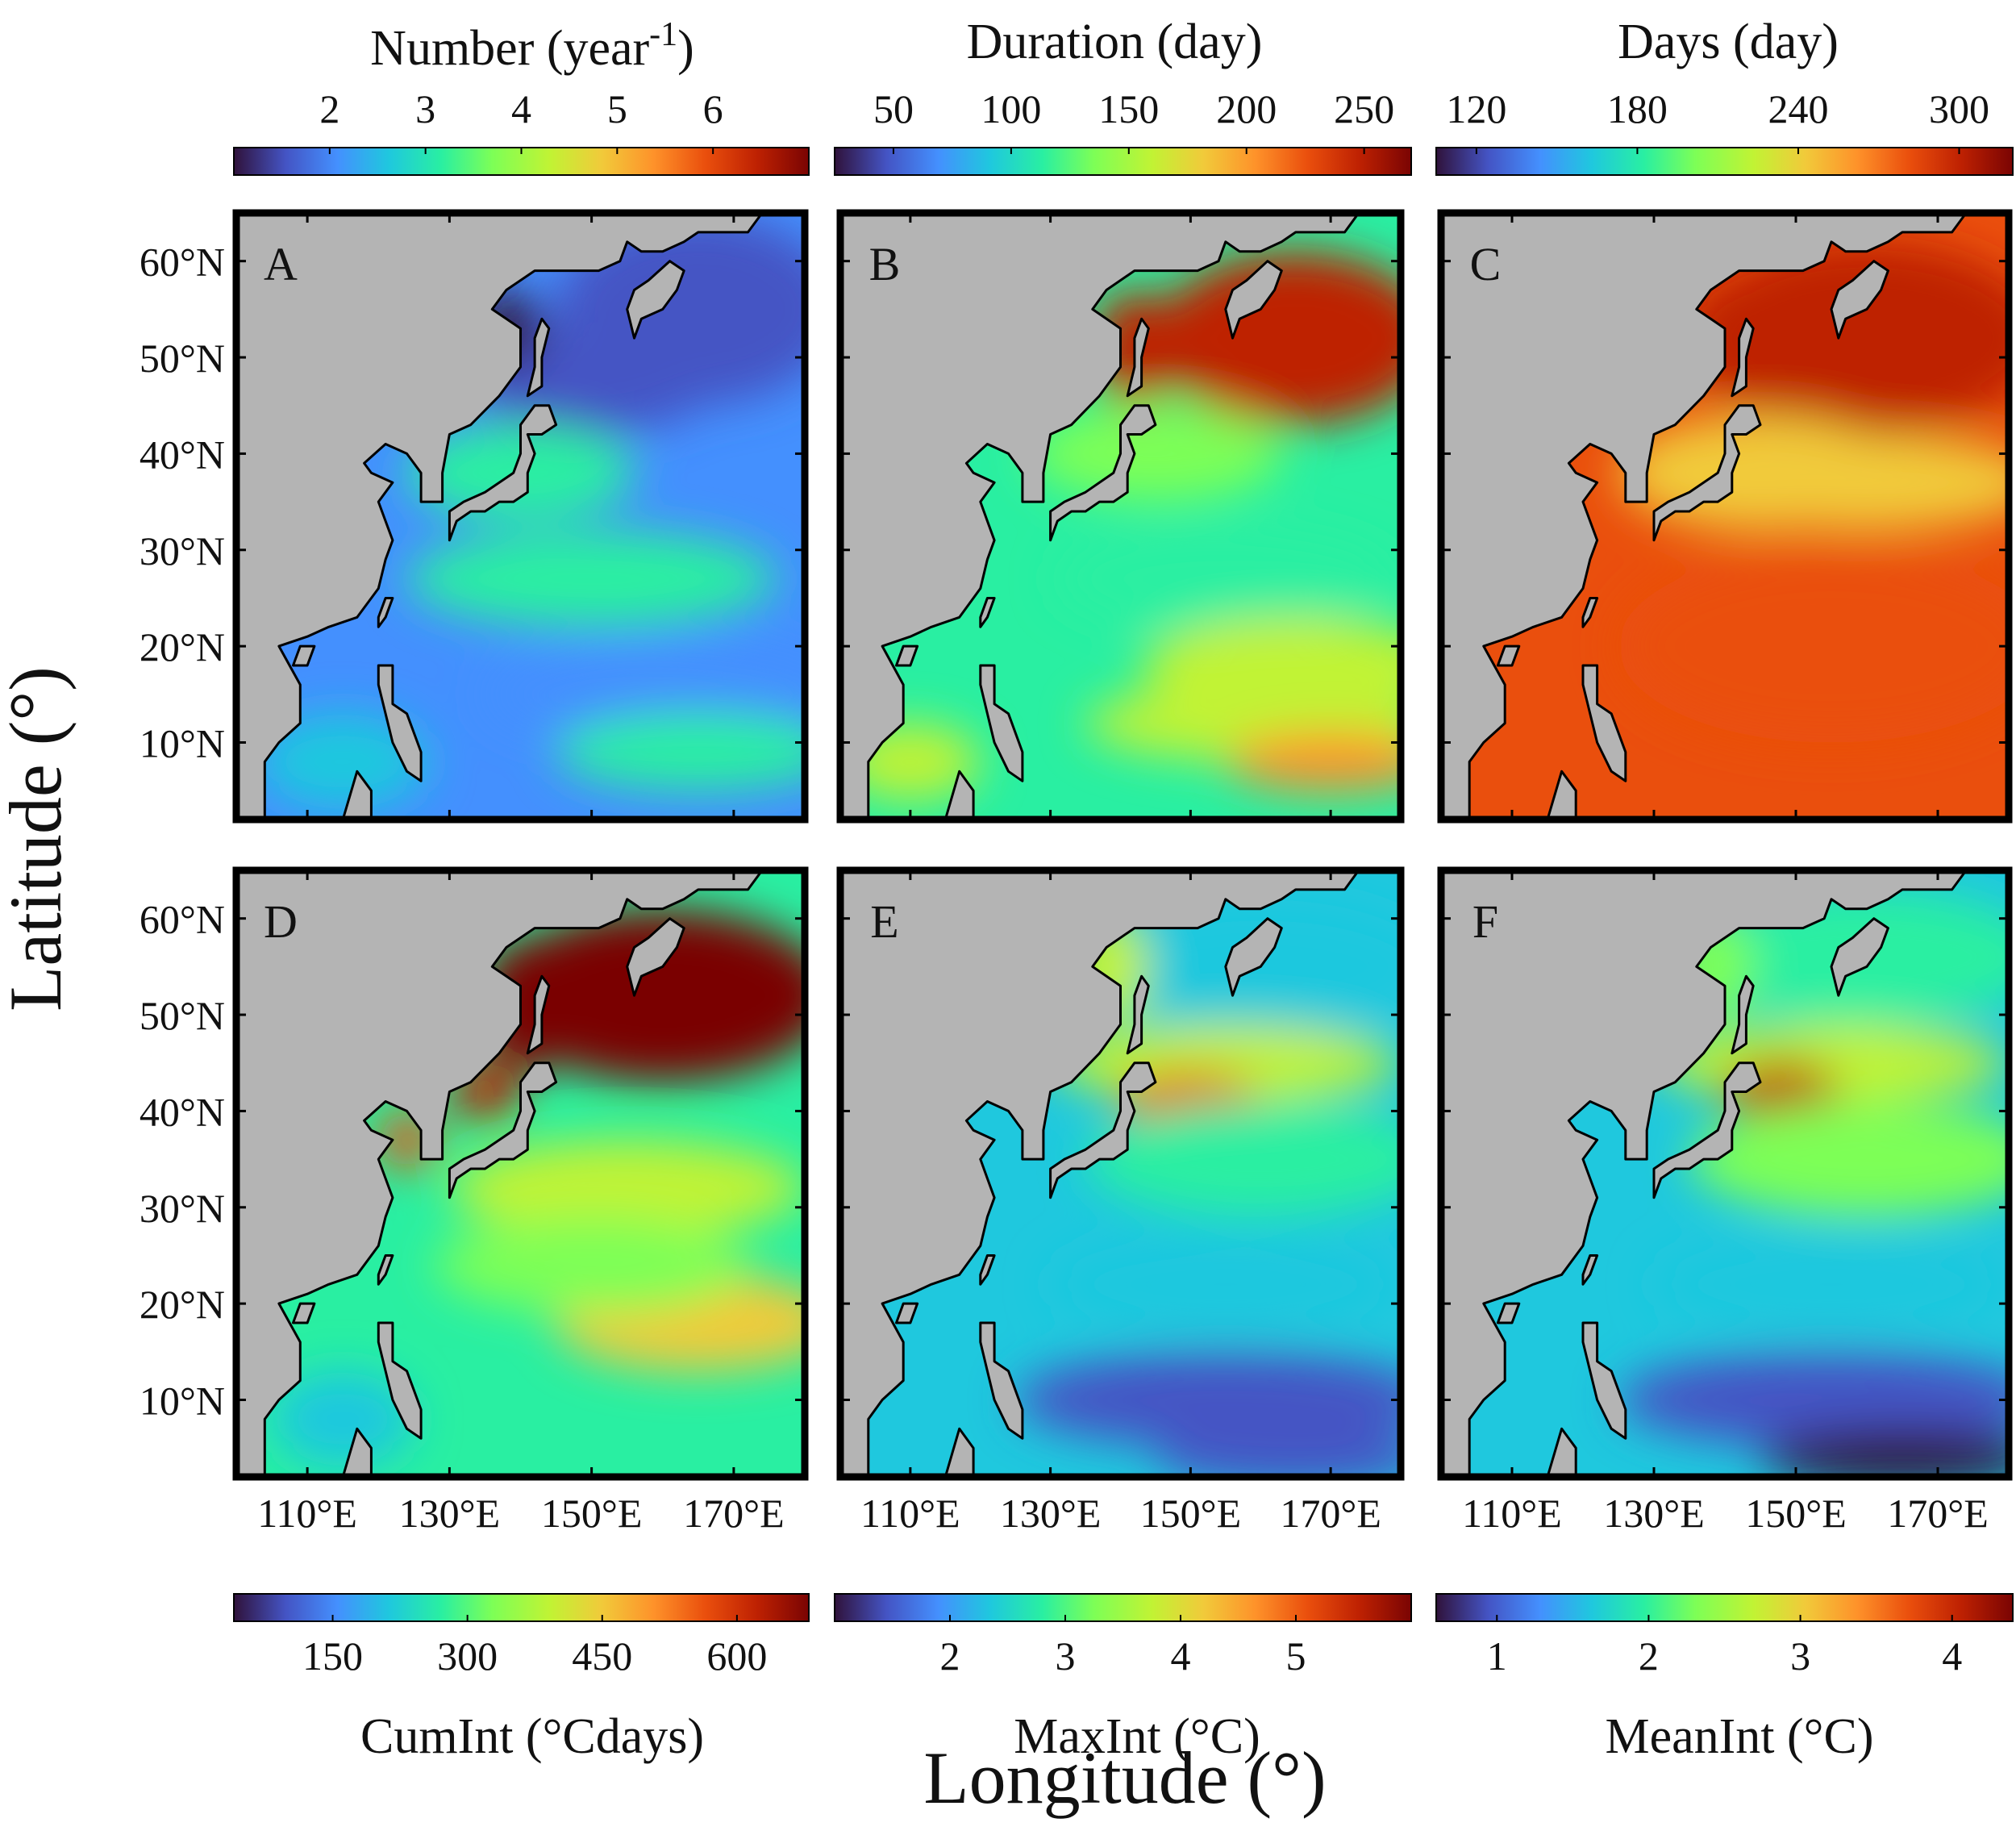 The width and height of the screenshot is (2016, 1831). What do you see at coordinates (1798, 108) in the screenshot?
I see `colorbar-tick-label: 240` at bounding box center [1798, 108].